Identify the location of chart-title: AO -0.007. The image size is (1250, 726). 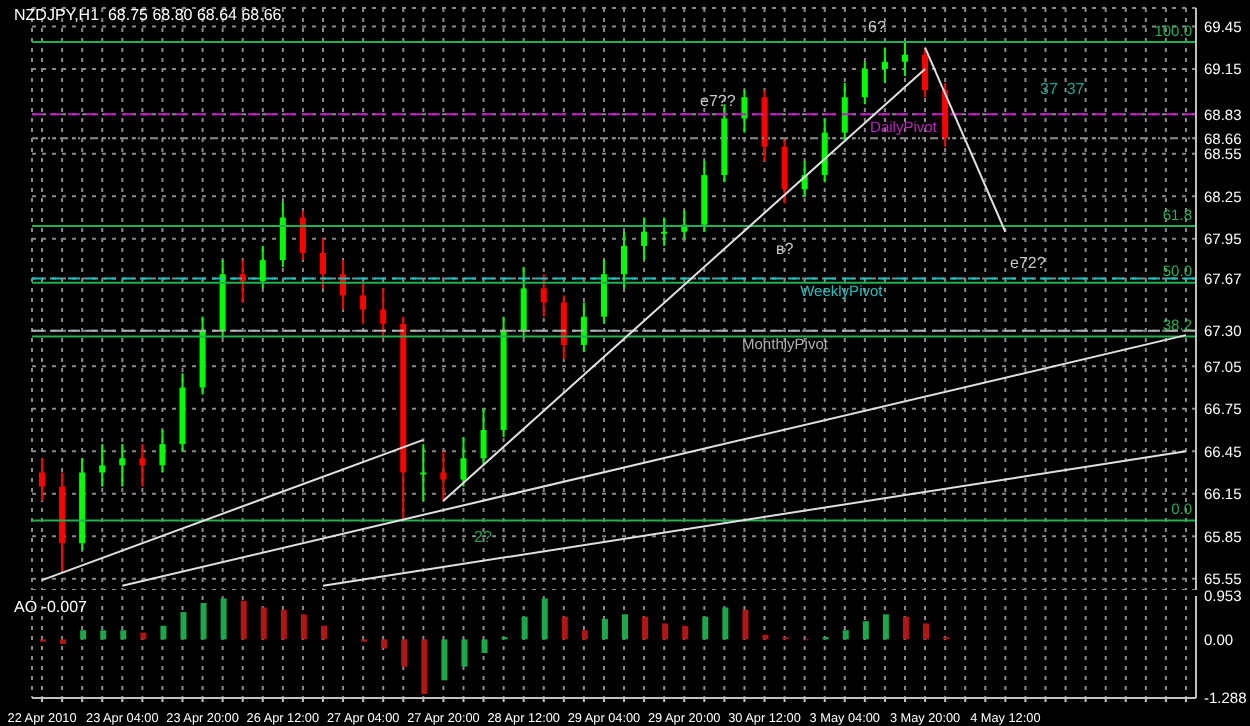
(50, 607).